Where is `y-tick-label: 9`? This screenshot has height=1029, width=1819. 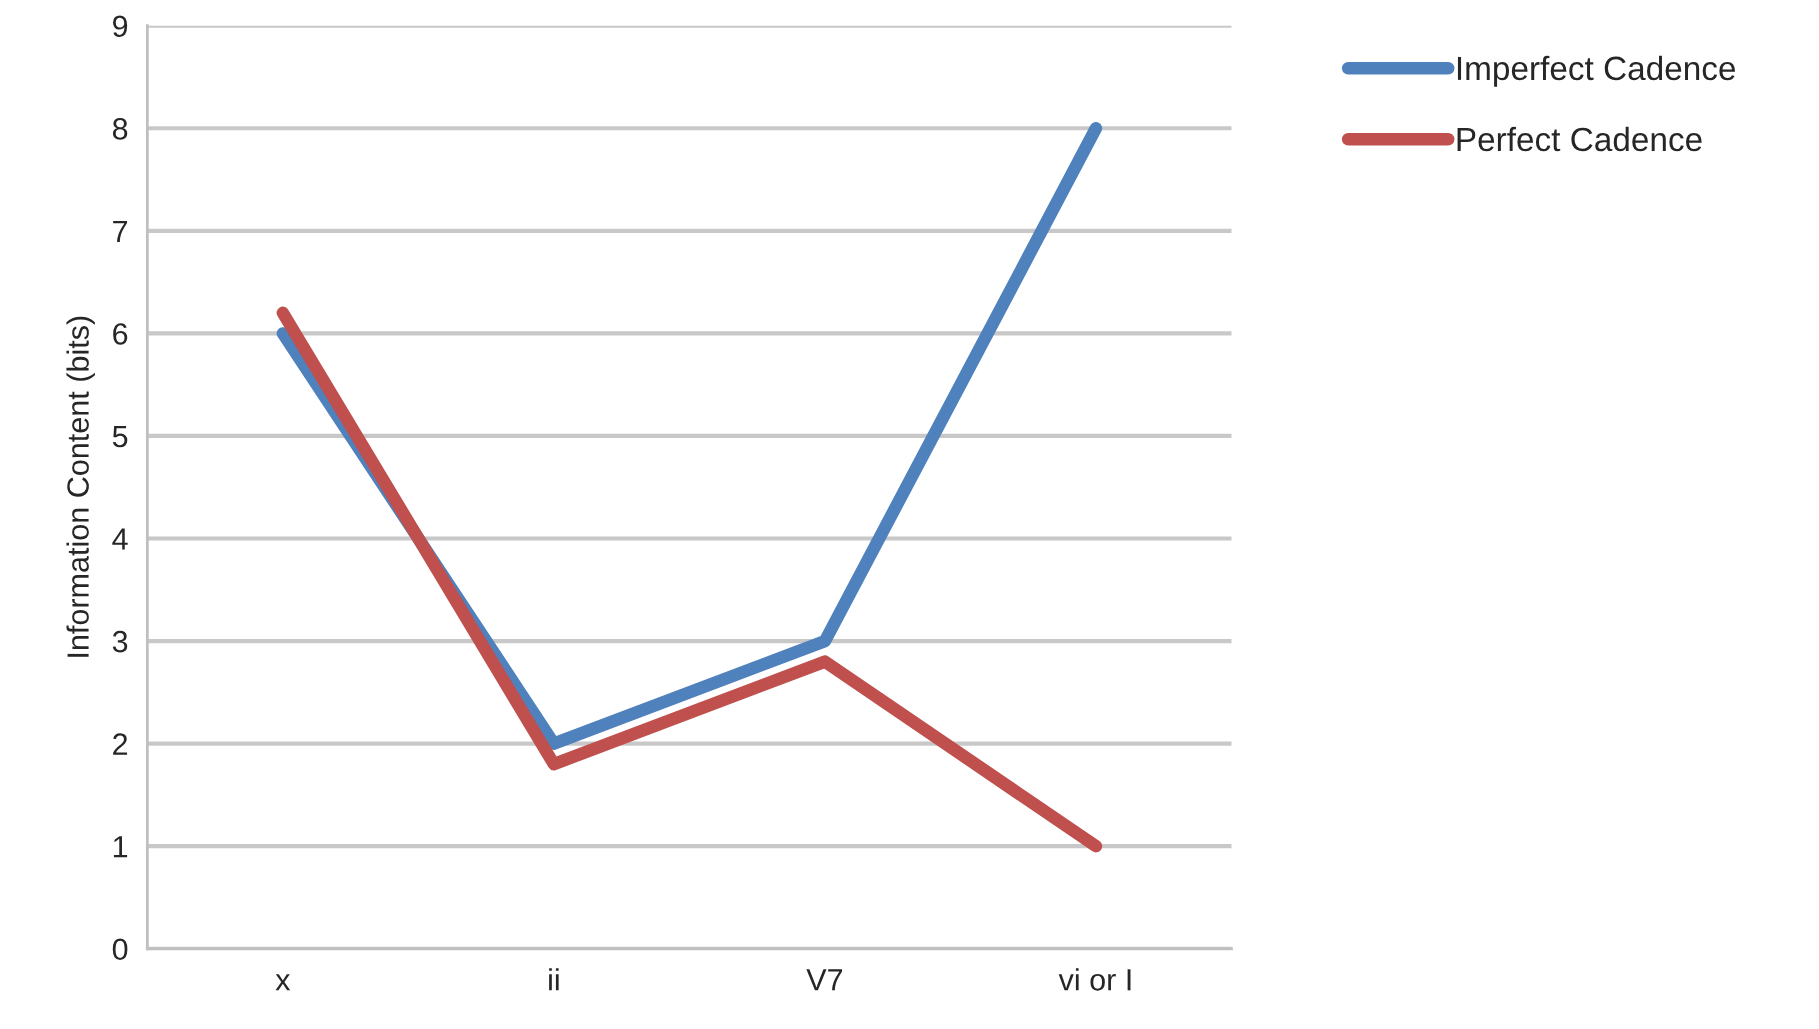
y-tick-label: 9 is located at coordinates (120, 26).